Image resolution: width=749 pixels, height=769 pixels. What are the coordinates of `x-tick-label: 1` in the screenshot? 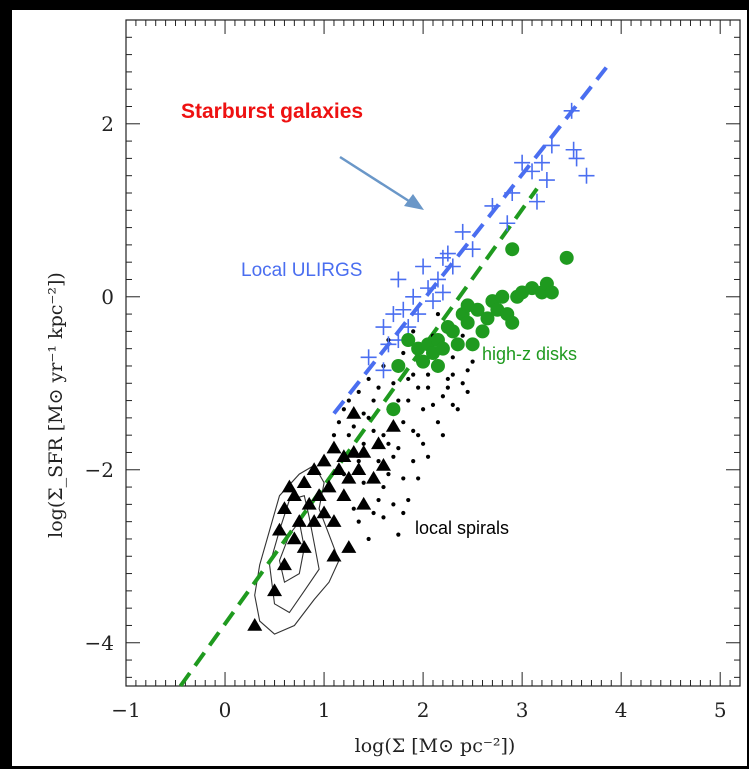 It's located at (324, 710).